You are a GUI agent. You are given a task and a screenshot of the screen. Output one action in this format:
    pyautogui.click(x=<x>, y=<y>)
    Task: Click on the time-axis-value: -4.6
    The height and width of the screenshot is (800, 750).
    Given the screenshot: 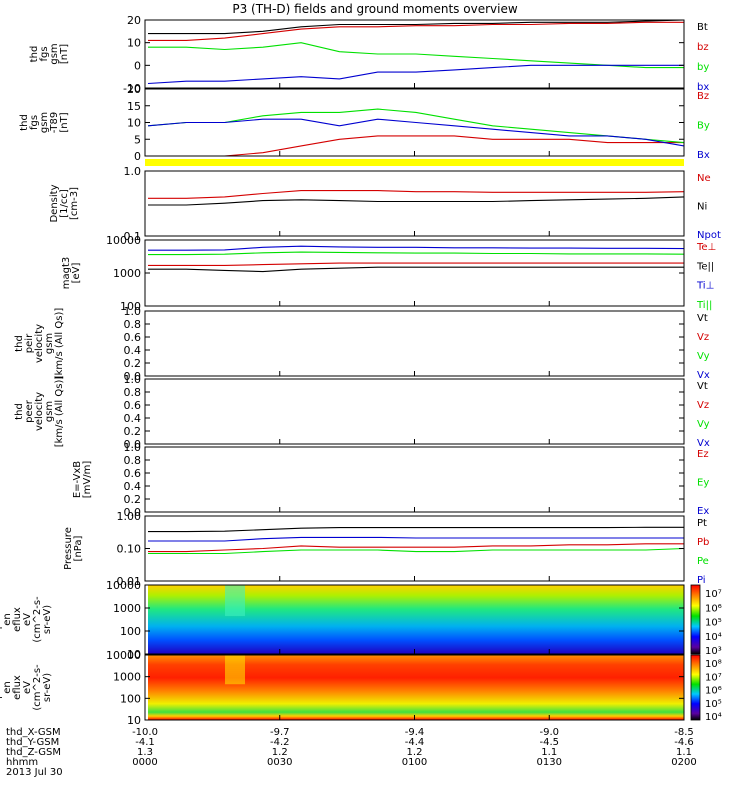 What is the action you would take?
    pyautogui.click(x=684, y=742)
    